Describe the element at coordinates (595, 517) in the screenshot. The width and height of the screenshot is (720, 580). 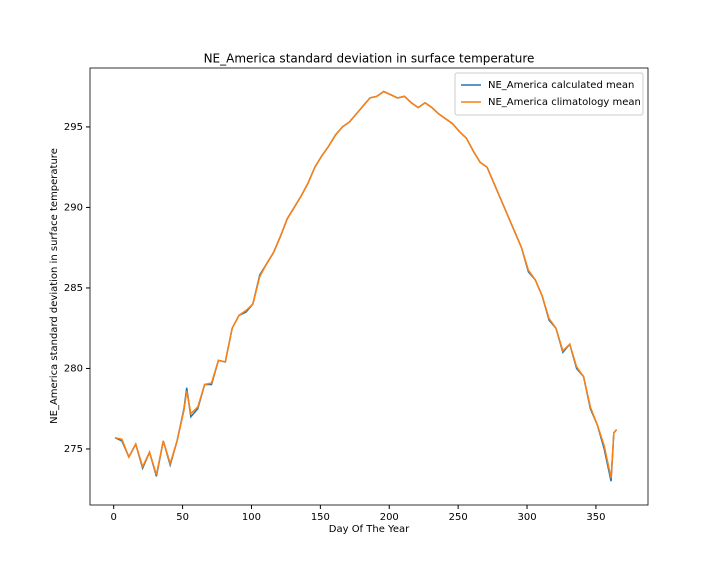
I see `x-tick-label: 350` at that location.